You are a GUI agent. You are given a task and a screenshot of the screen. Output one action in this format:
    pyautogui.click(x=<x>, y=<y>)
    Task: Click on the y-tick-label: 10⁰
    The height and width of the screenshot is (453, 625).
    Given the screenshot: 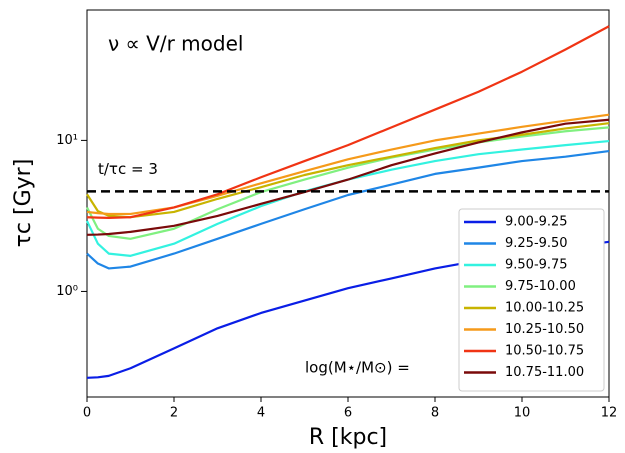 What is the action you would take?
    pyautogui.click(x=67, y=291)
    